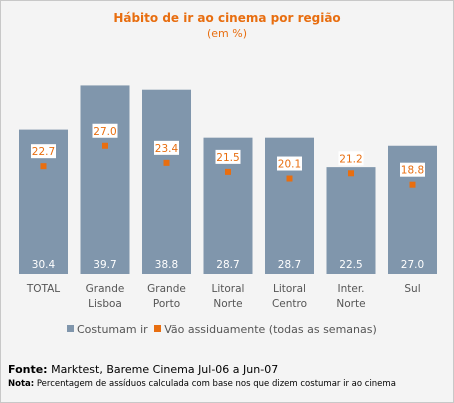  I want to click on point-value-label: 20.1, so click(289, 165).